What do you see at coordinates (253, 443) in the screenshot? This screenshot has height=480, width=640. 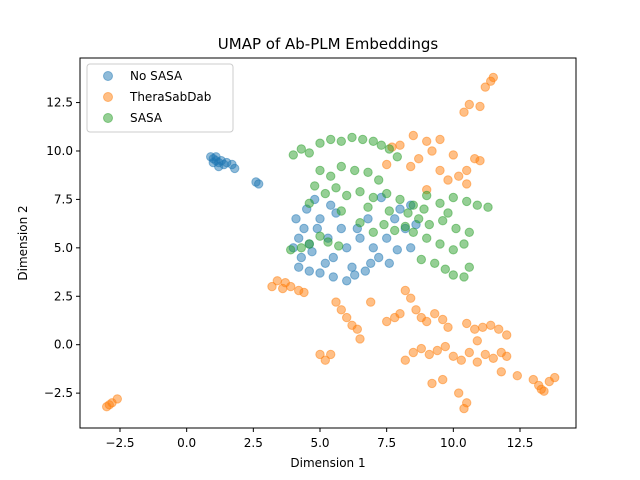 I see `x-tick-label: 2.5` at bounding box center [253, 443].